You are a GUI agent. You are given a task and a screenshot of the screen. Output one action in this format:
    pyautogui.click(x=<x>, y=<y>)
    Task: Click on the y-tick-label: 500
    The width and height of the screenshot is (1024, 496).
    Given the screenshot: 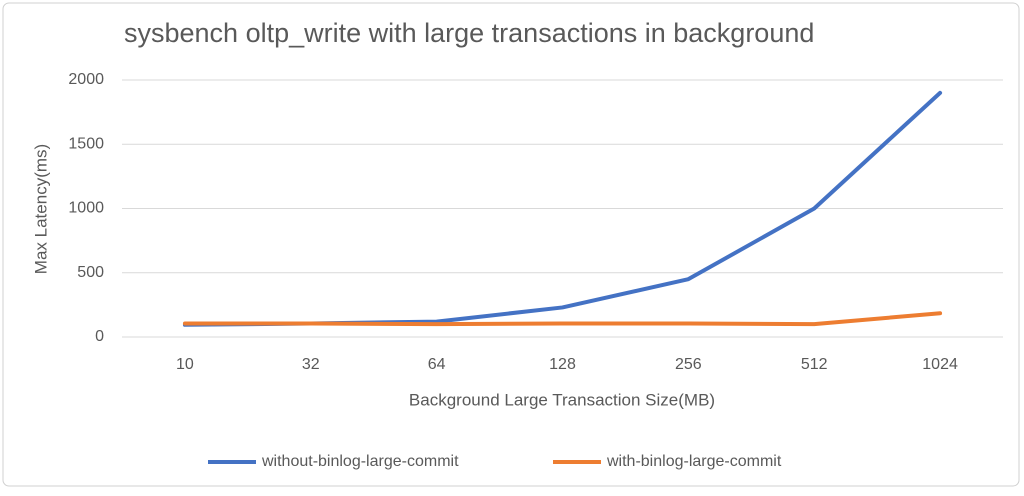 What is the action you would take?
    pyautogui.click(x=90, y=272)
    